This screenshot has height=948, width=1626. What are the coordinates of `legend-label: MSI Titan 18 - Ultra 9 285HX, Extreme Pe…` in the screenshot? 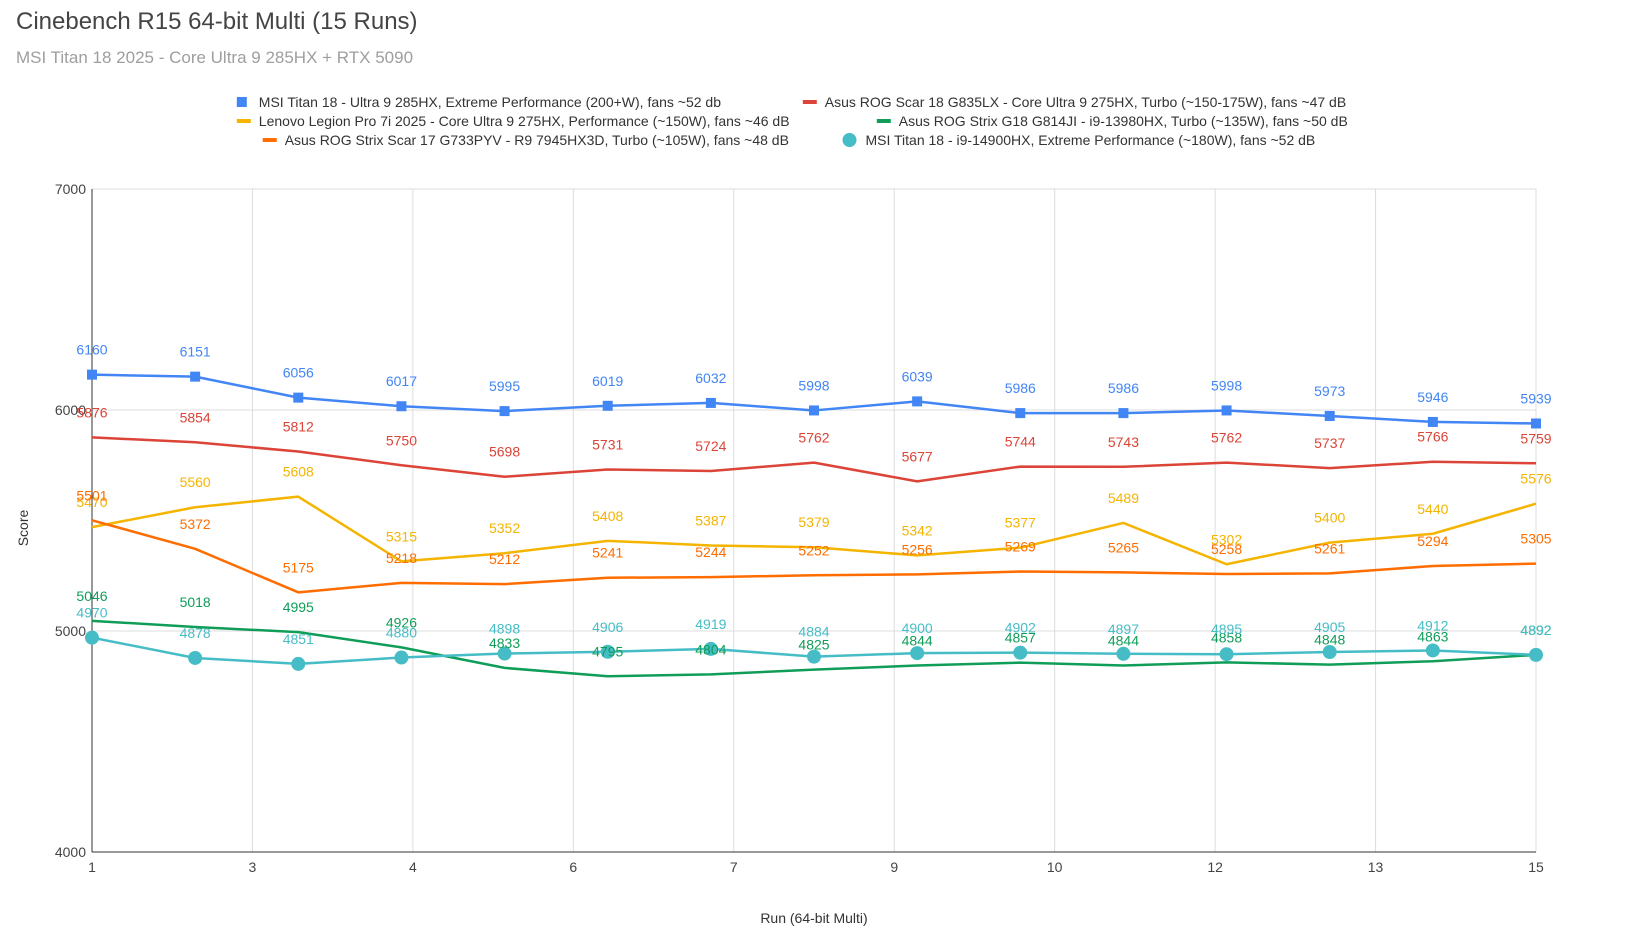 It's located at (490, 102).